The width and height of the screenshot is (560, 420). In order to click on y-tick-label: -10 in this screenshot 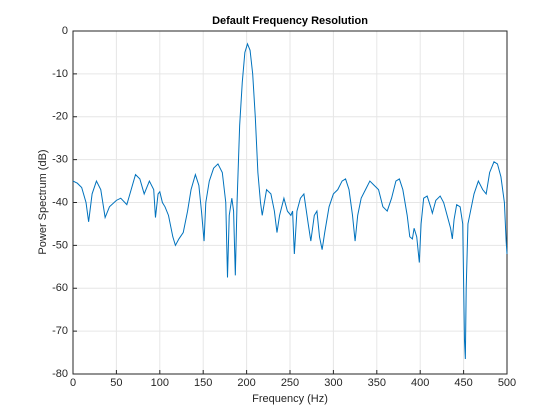, I will do `click(60, 74)`.